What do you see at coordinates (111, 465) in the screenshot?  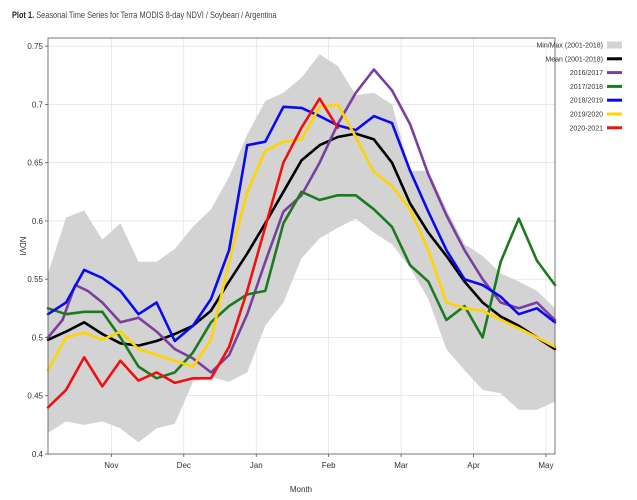 I see `x-tick-label: Nov` at bounding box center [111, 465].